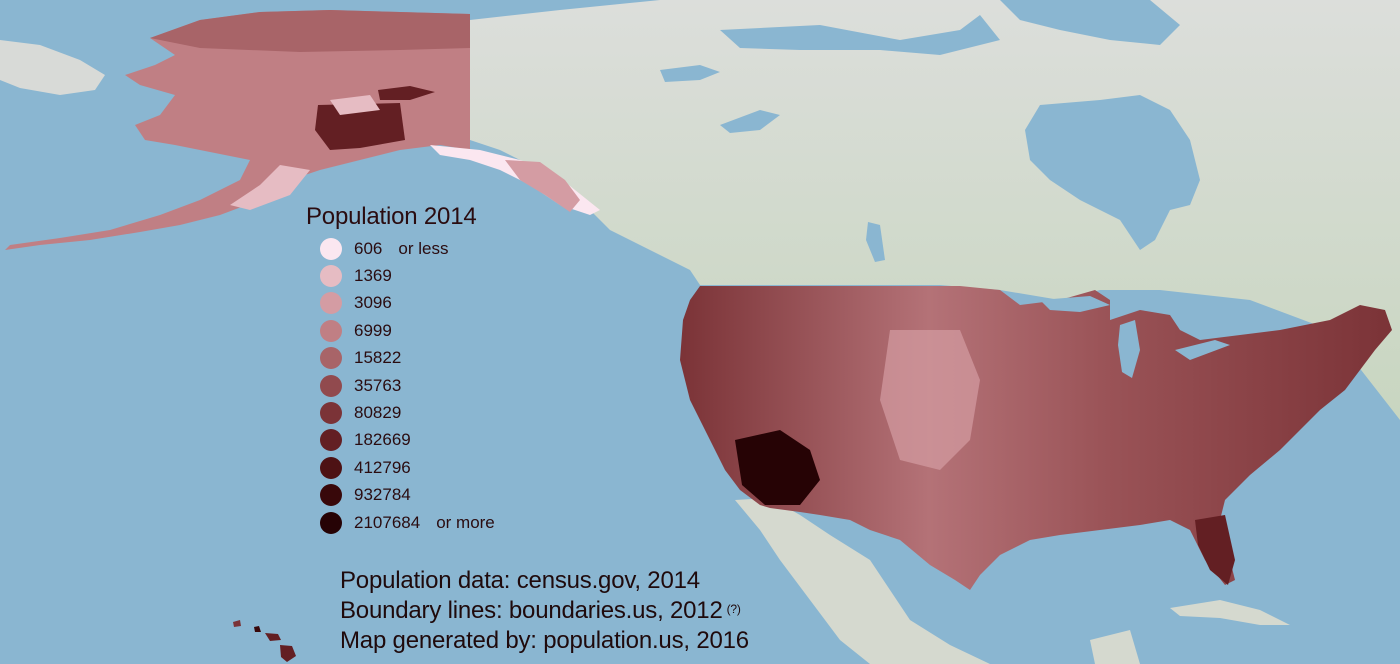  Describe the element at coordinates (1230, 612) in the screenshot. I see `cuba` at that location.